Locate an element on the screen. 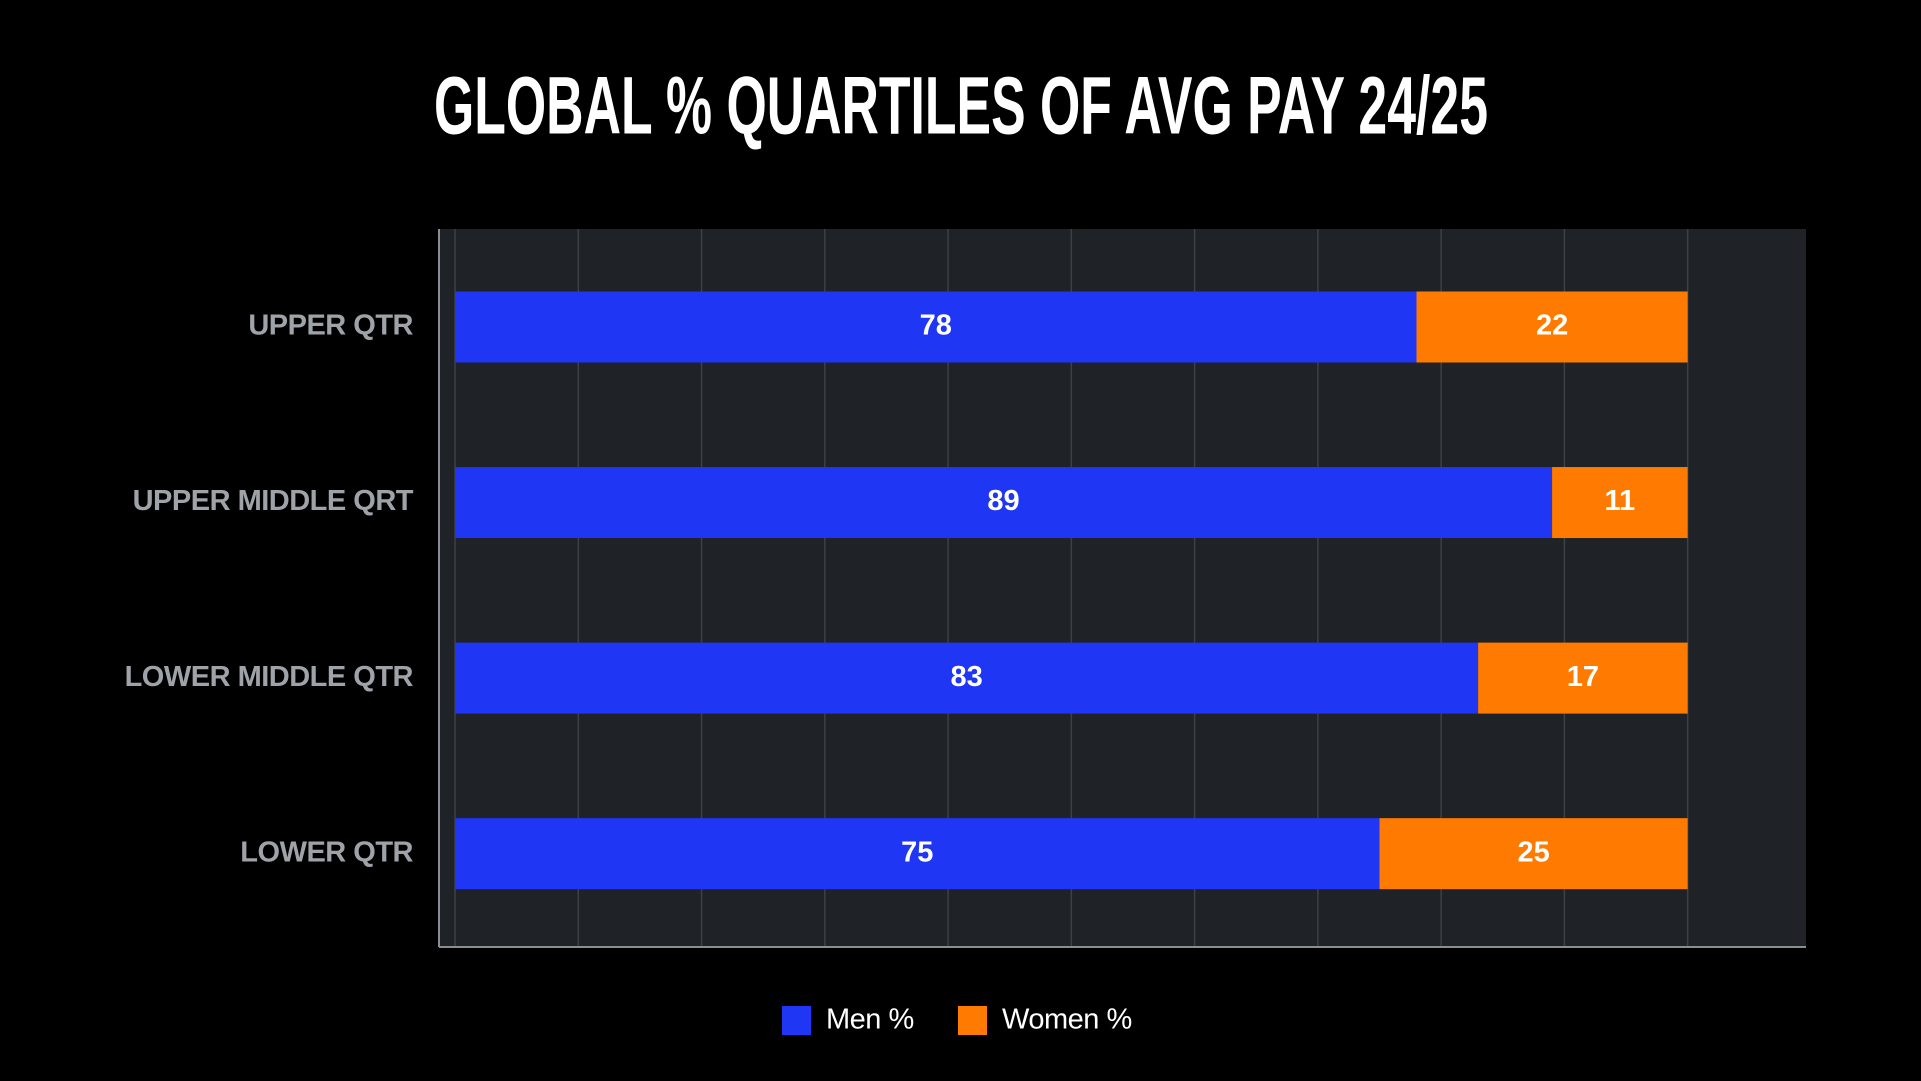  value-label: 17 is located at coordinates (1583, 677).